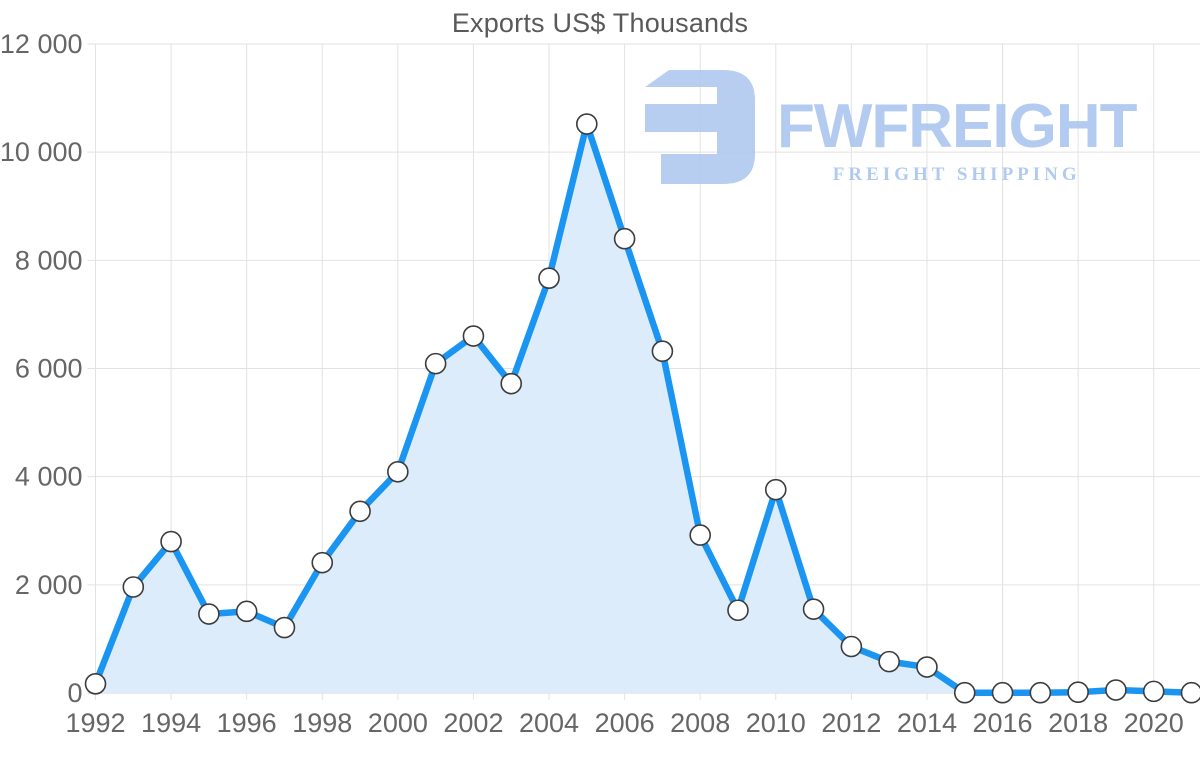  What do you see at coordinates (775, 489) in the screenshot?
I see `data-point-2010` at bounding box center [775, 489].